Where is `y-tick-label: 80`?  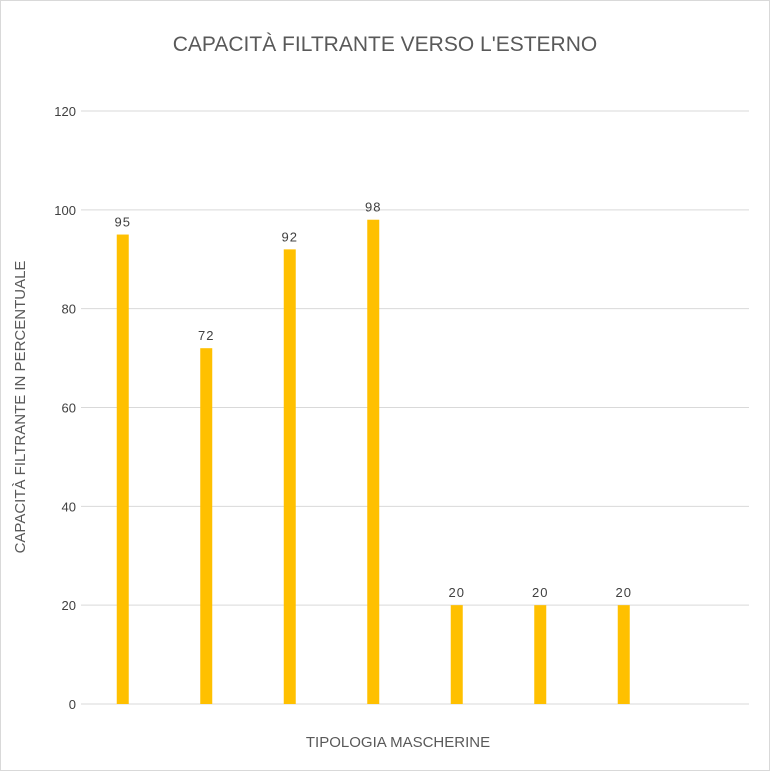
y-tick-label: 80 is located at coordinates (69, 309).